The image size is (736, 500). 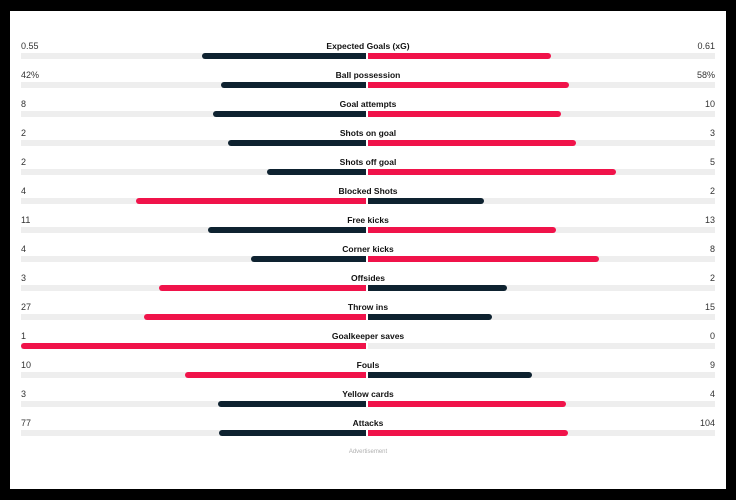 I want to click on home-value: 10, so click(x=26, y=365).